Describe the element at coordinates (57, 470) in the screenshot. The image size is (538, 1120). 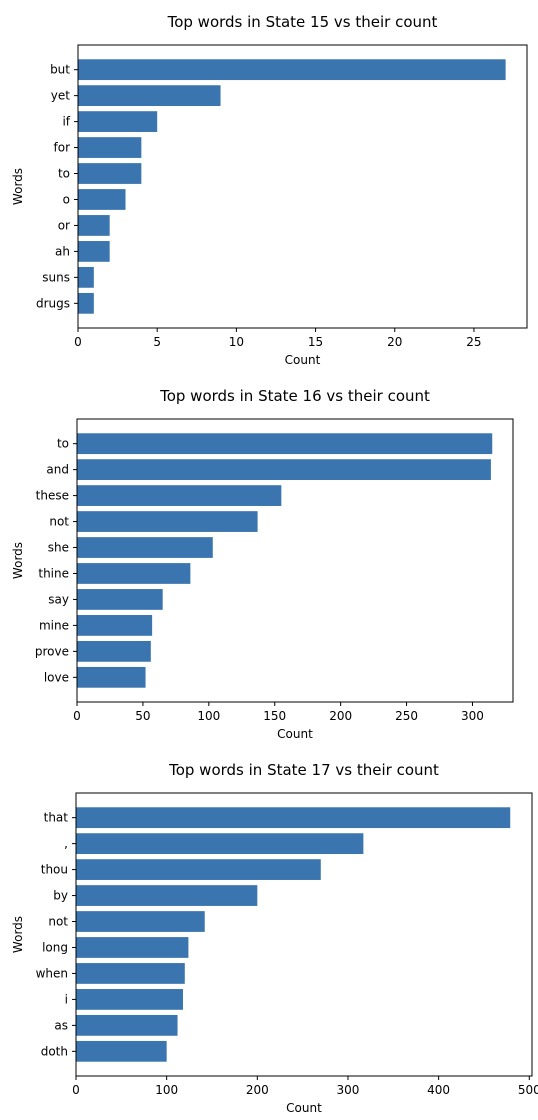
I see `y-tick-label: and` at that location.